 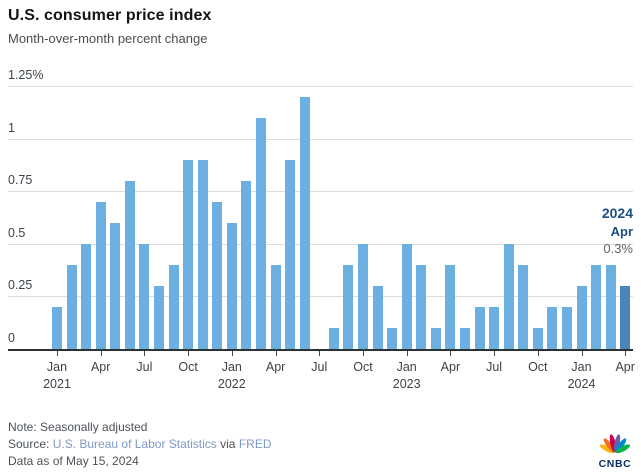 I want to click on bar-apr-2023, so click(x=450, y=306).